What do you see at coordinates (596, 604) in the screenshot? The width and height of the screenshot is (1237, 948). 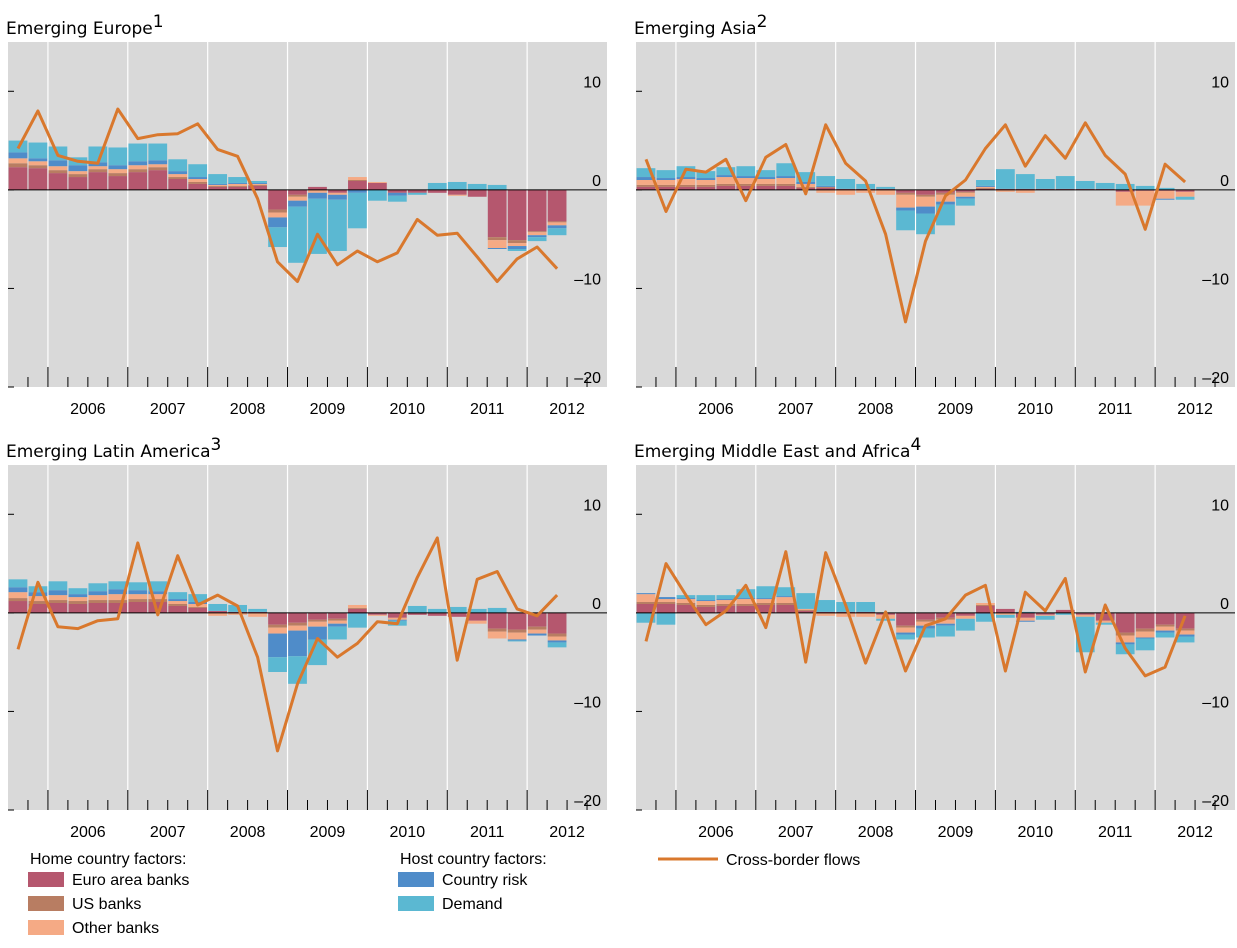 I see `y-tick-label: 0` at bounding box center [596, 604].